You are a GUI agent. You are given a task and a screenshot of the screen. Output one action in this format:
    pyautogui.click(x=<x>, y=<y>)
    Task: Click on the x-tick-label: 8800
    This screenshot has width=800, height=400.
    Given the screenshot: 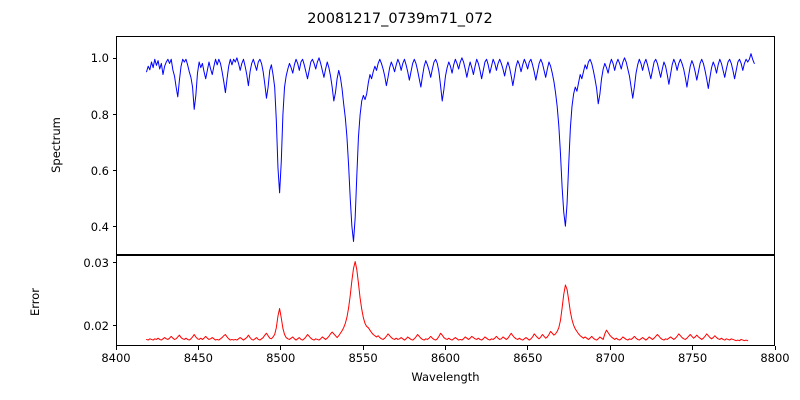 What is the action you would take?
    pyautogui.click(x=775, y=358)
    